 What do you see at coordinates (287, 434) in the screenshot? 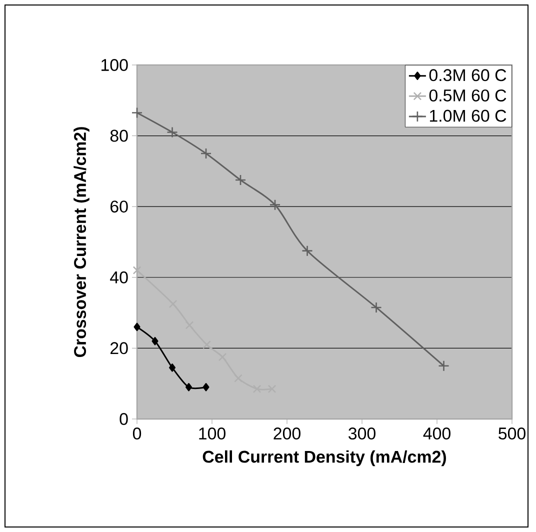
I see `x-tick-label: 200` at bounding box center [287, 434].